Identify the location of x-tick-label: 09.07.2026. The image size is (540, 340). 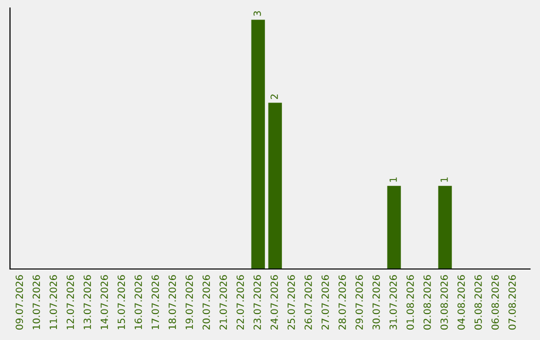
(20, 302).